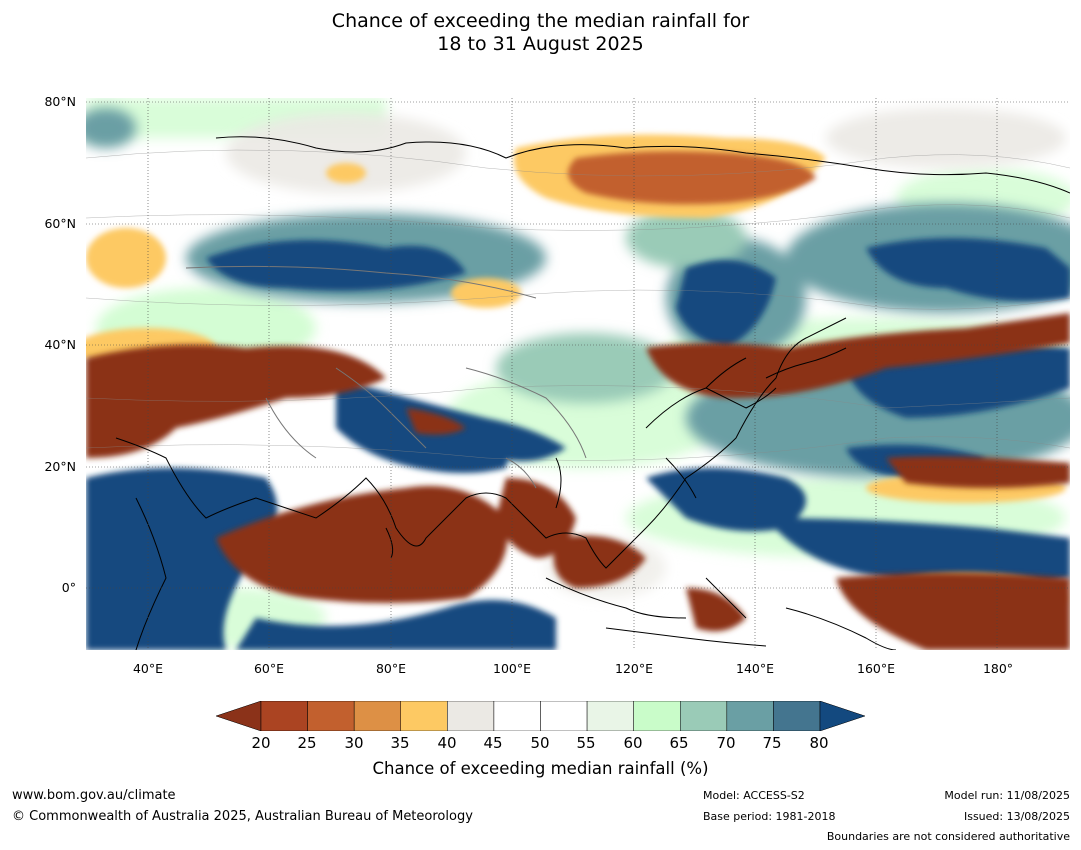 This screenshot has height=850, width=1081. What do you see at coordinates (1016, 816) in the screenshot?
I see `footer-issued: Issued: 13/08/2025` at bounding box center [1016, 816].